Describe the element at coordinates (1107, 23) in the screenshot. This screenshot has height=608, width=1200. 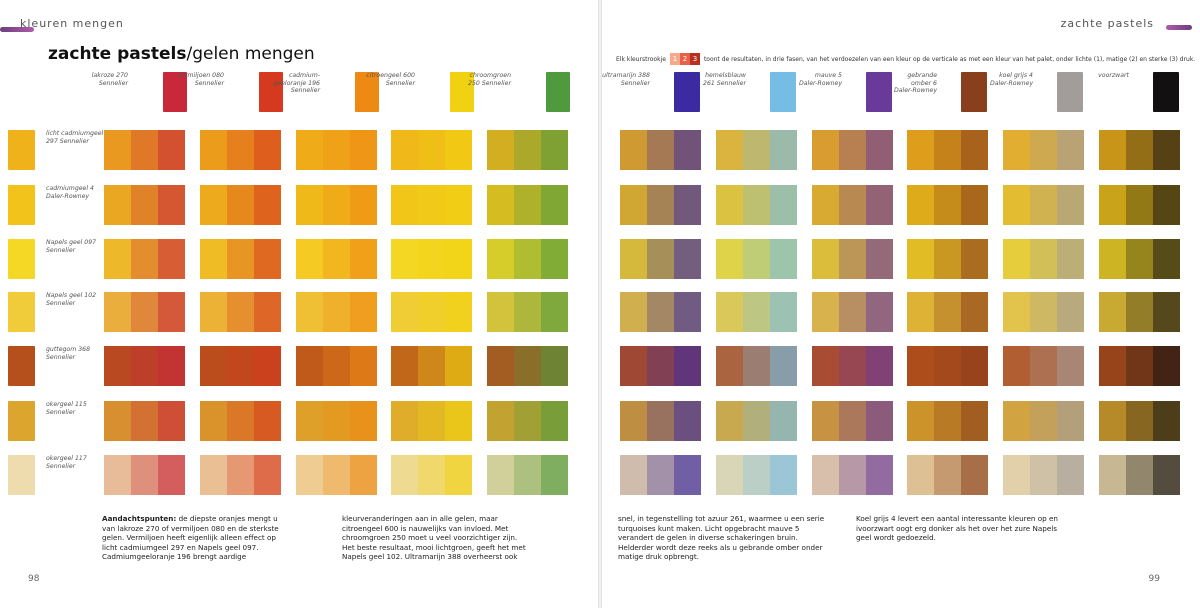
I see `section-header-right: zachte pastels` at that location.